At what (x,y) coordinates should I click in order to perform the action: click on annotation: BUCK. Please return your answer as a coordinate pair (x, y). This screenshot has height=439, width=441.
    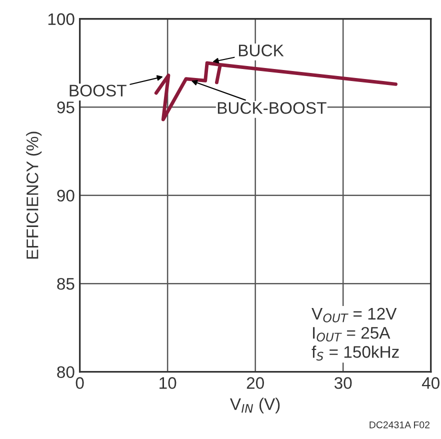
    Looking at the image, I should click on (261, 50).